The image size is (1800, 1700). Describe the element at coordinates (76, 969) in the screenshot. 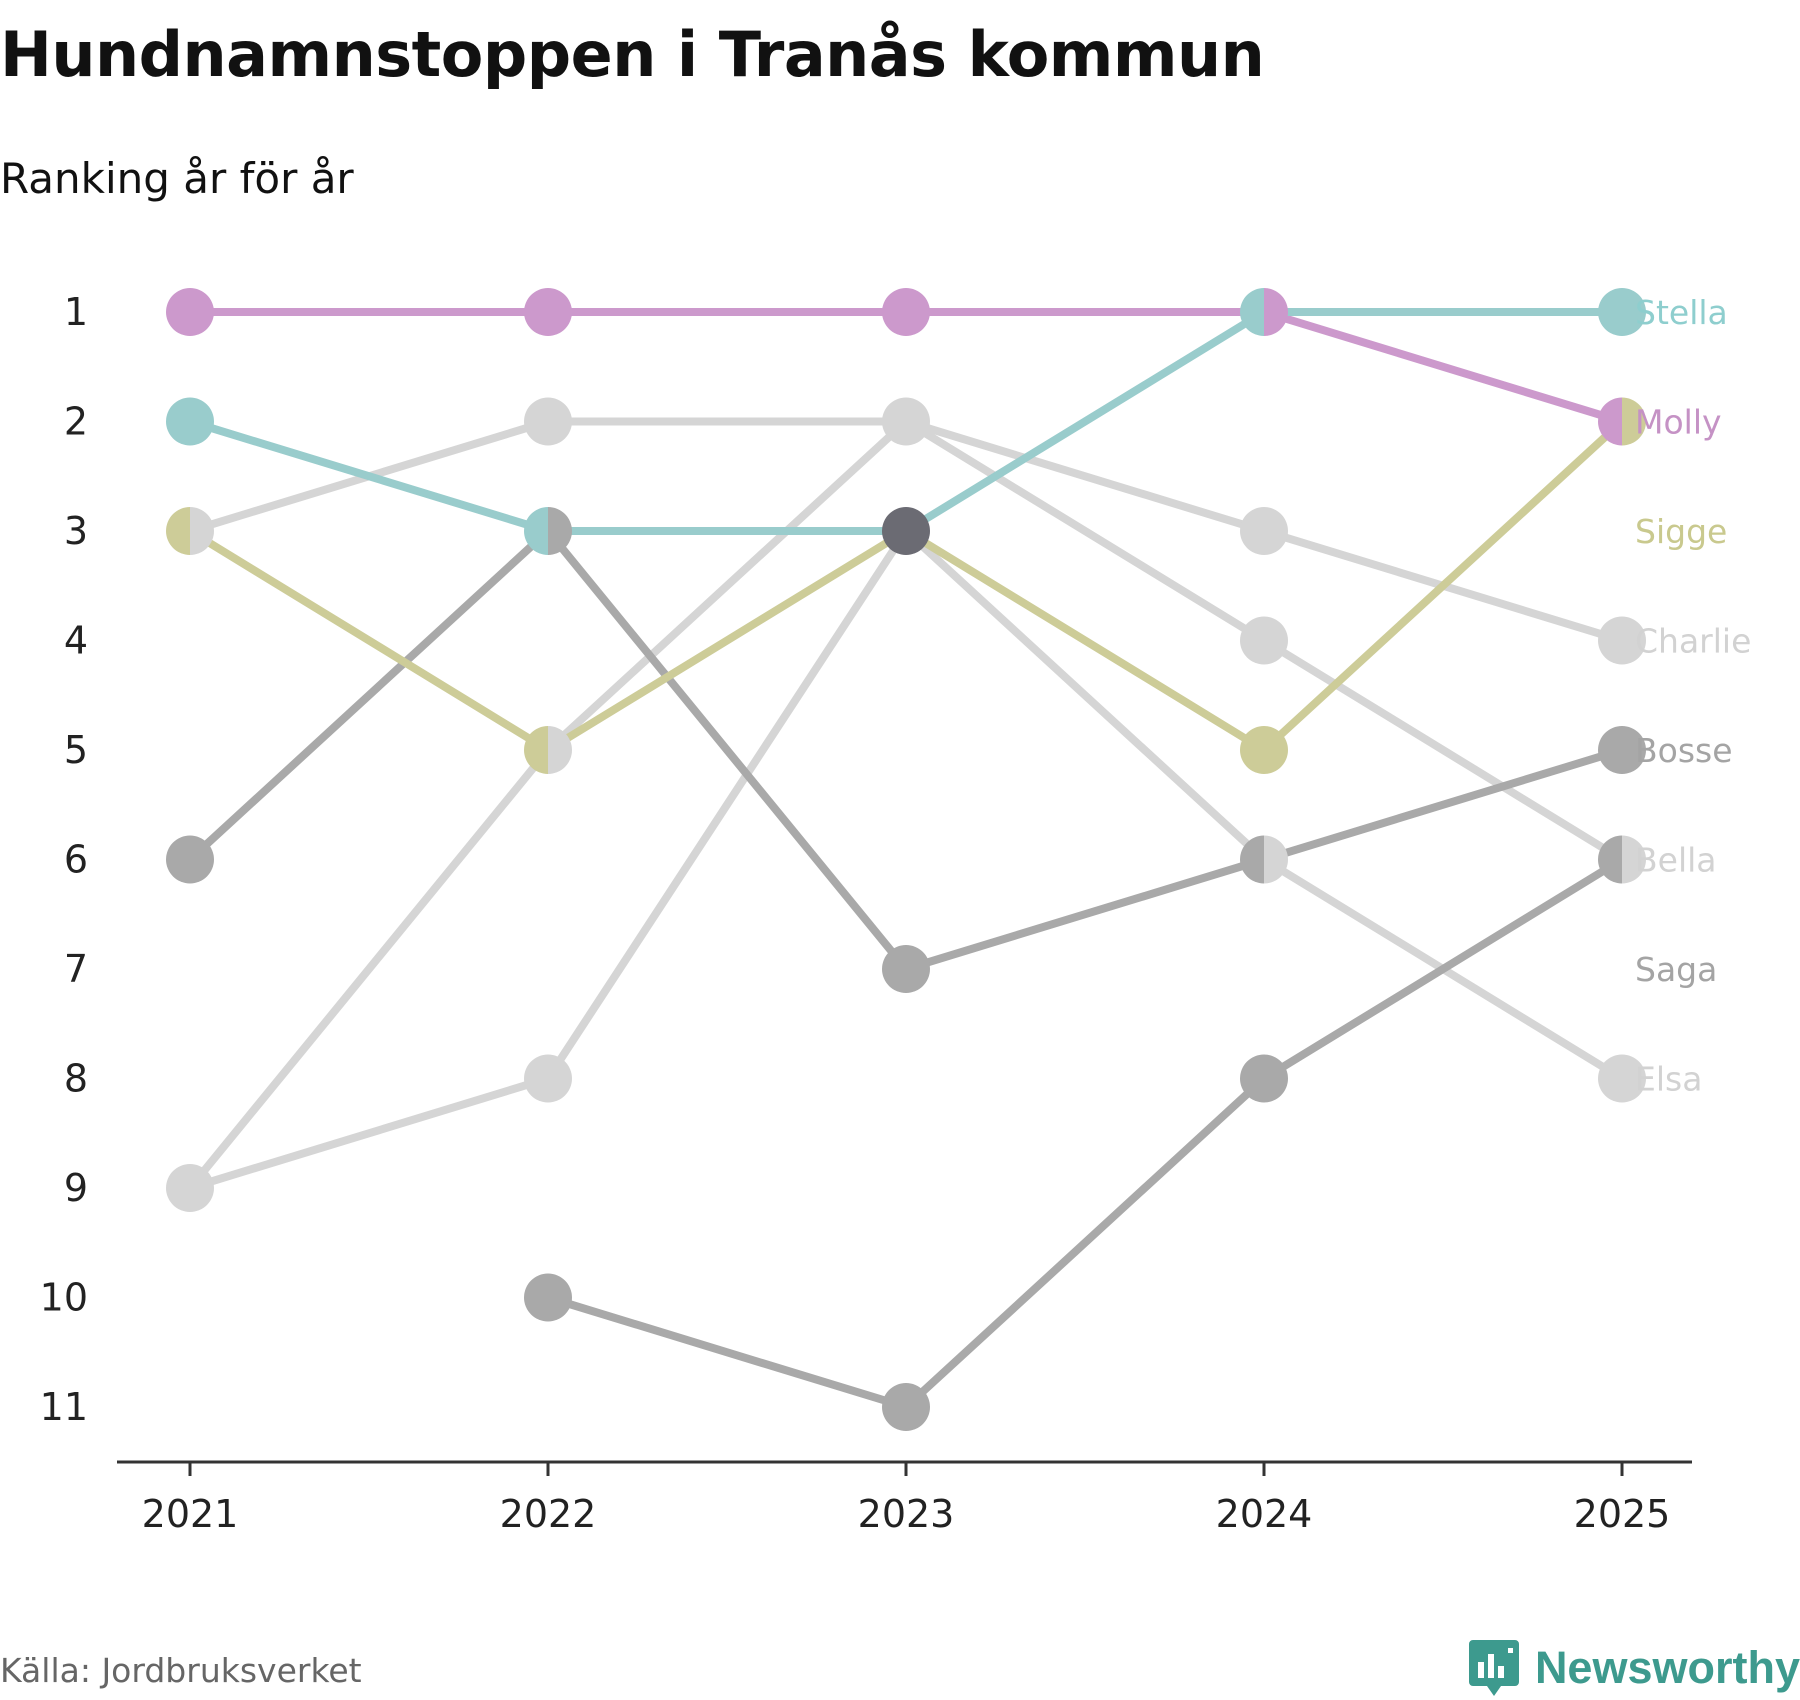

I see `y-tick-label-7: 7` at that location.